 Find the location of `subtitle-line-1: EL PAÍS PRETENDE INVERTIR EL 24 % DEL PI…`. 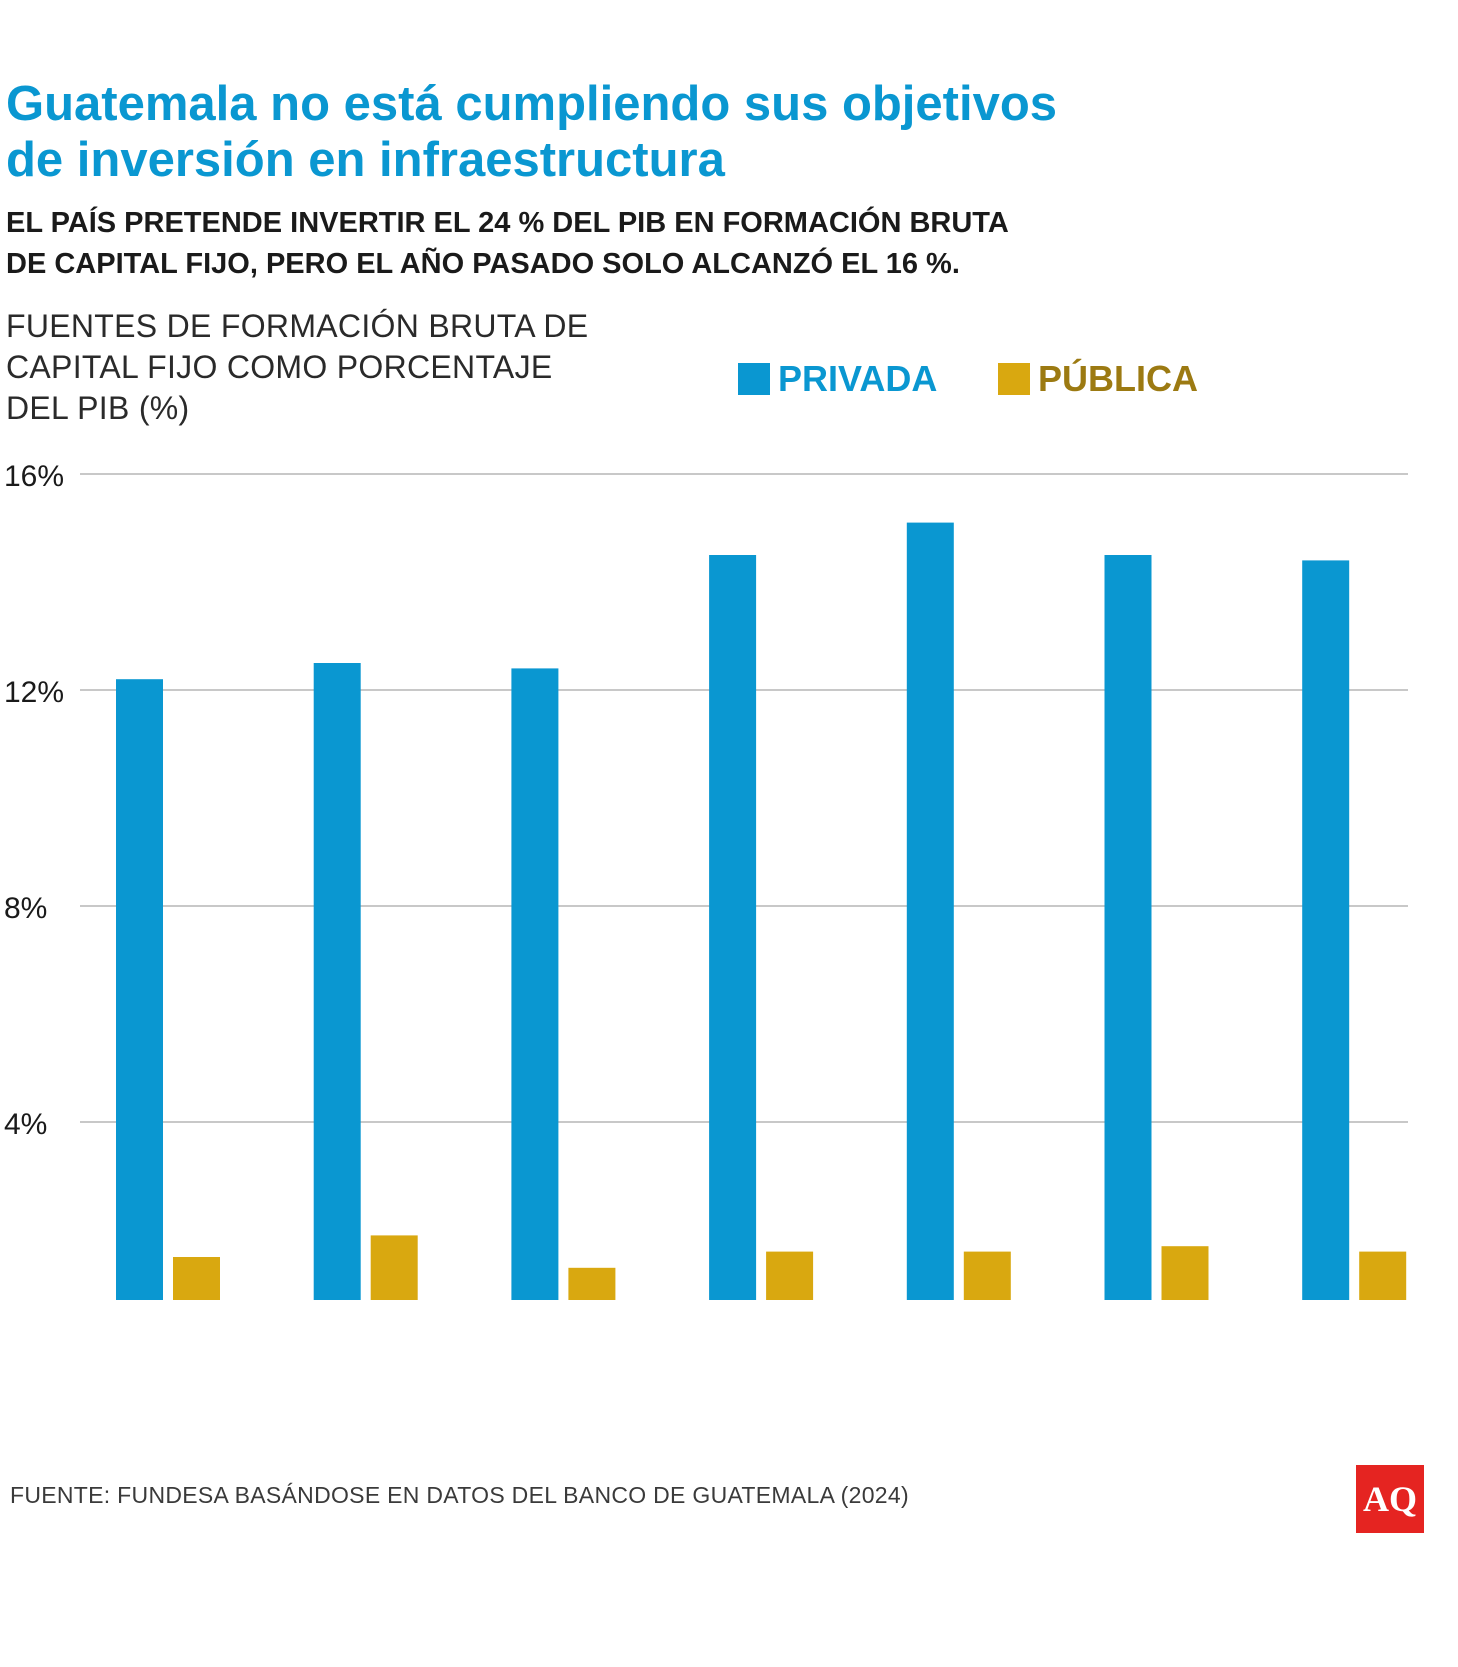

subtitle-line-1: EL PAÍS PRETENDE INVERTIR EL 24 % DEL PI… is located at coordinates (507, 223).